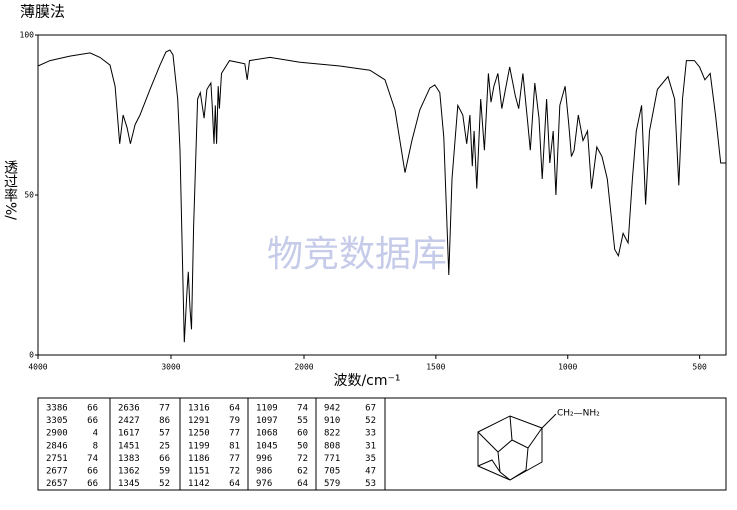 Image resolution: width=737 pixels, height=510 pixels. What do you see at coordinates (199, 446) in the screenshot?
I see `peak-wavenumber: 1199` at bounding box center [199, 446].